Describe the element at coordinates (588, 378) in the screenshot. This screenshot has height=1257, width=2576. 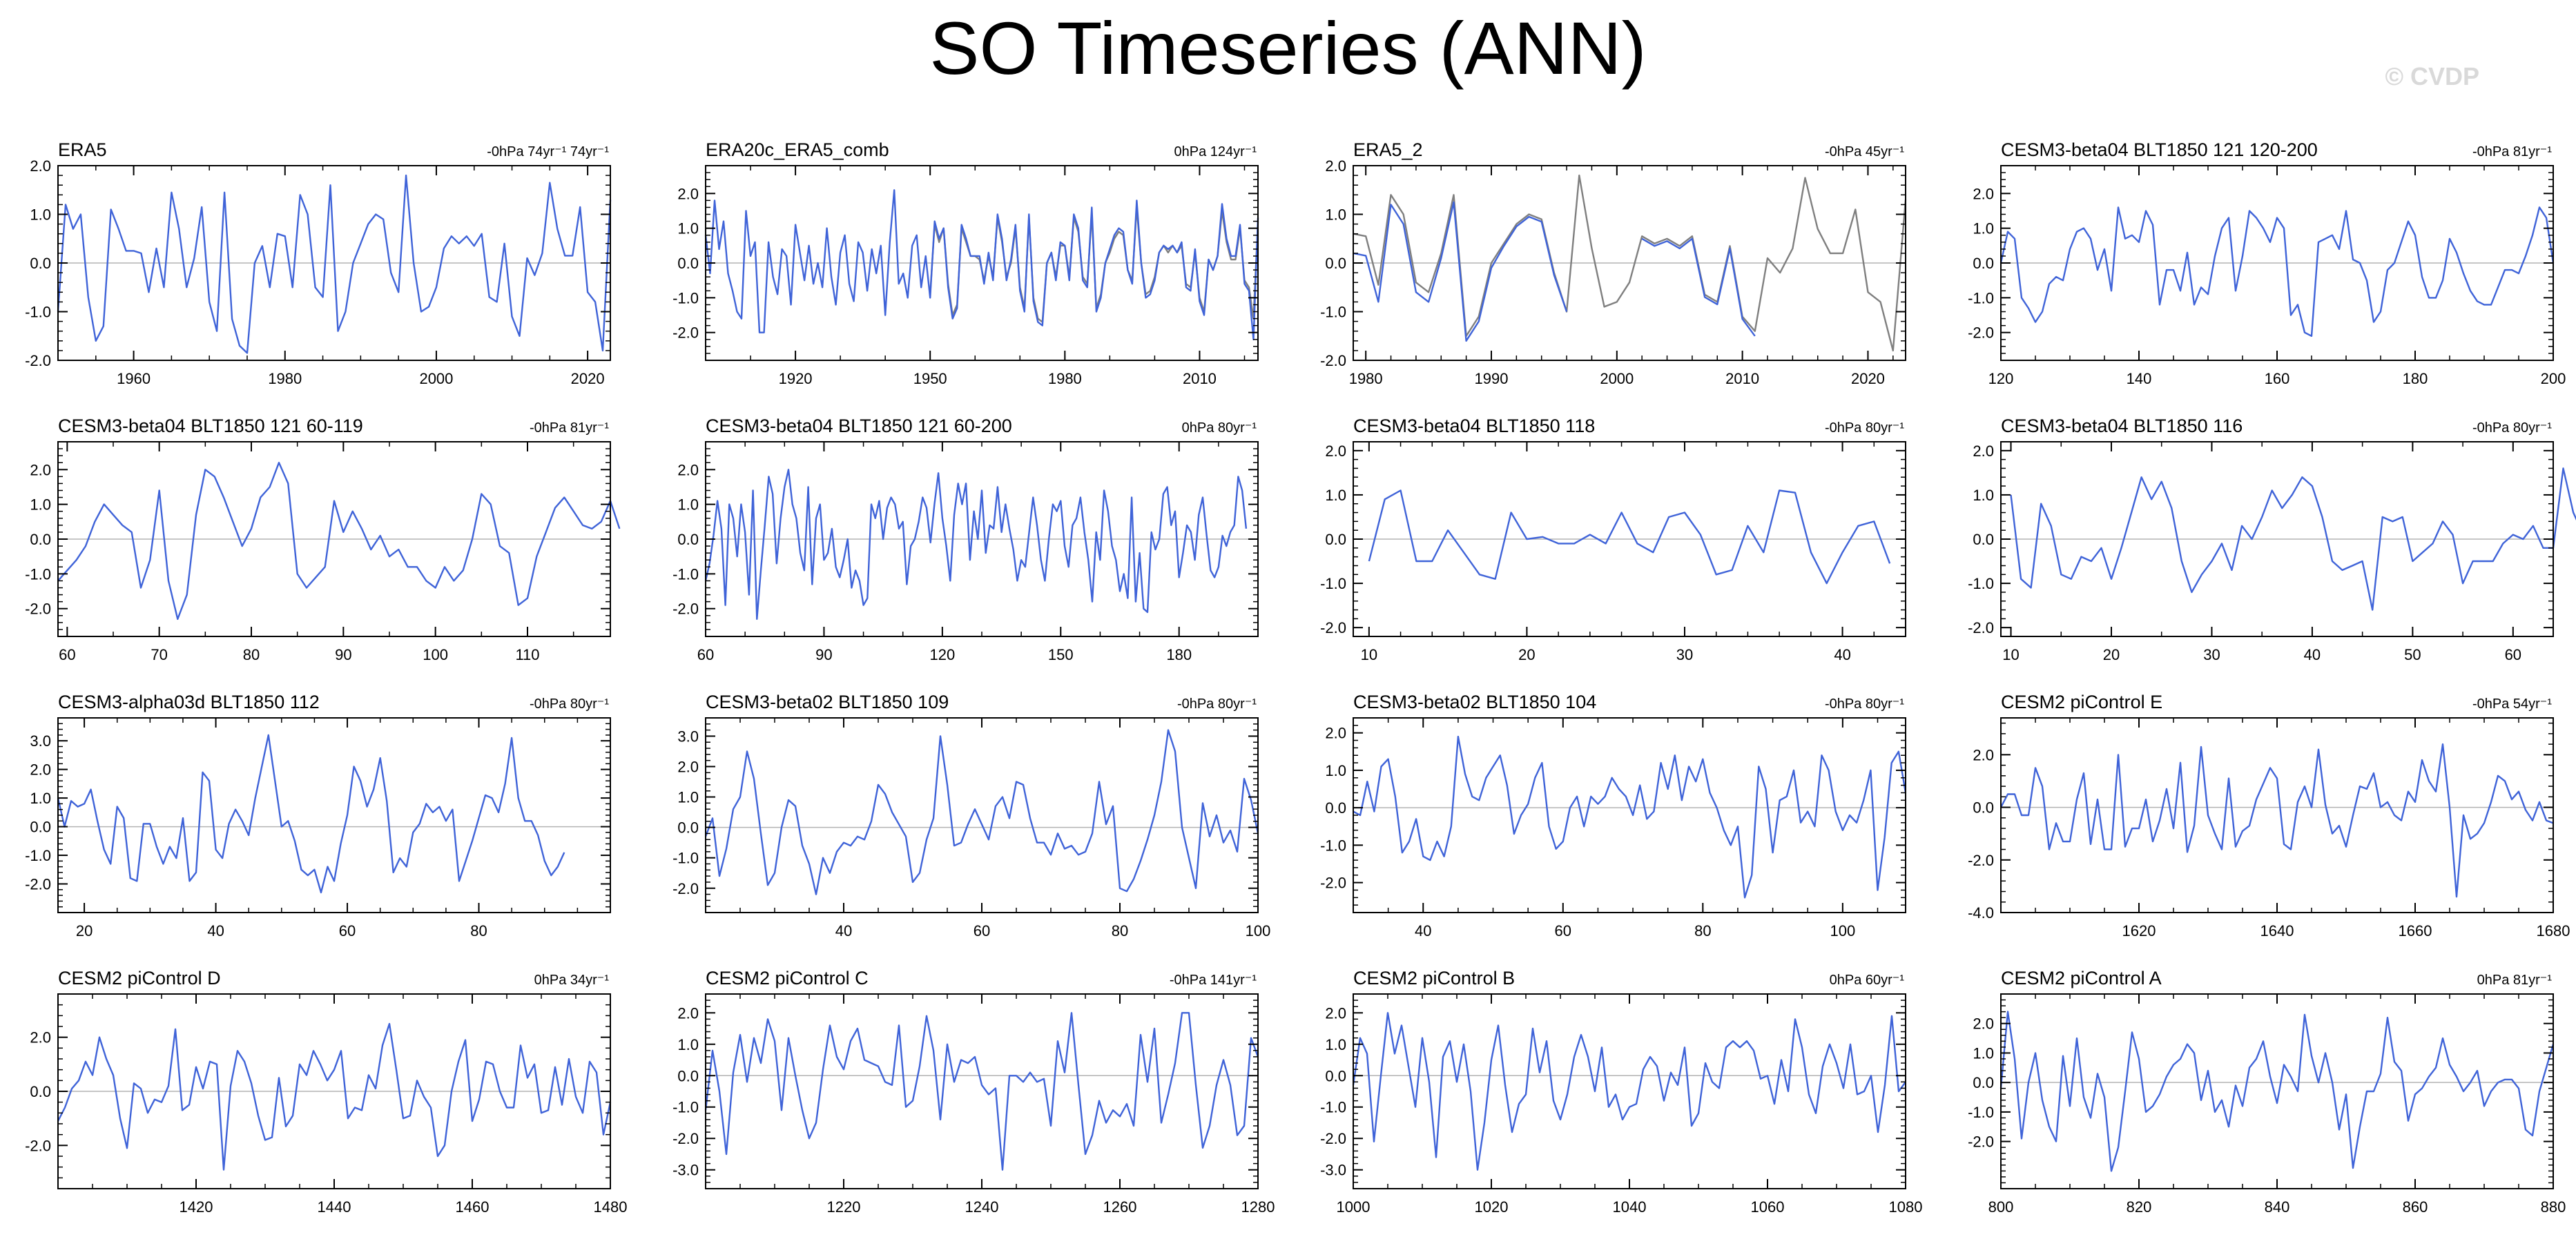
I see `x-tick-label: 2020` at that location.